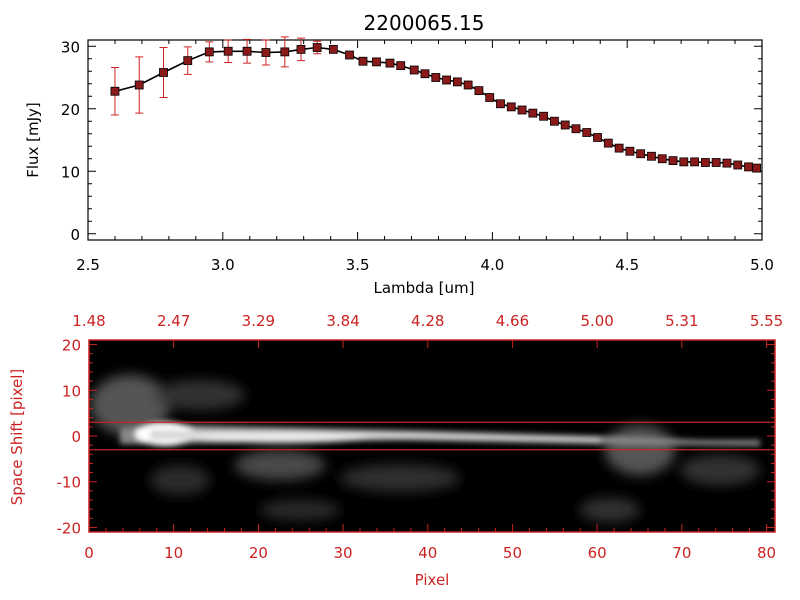  I want to click on chart-title: 2200065.15, so click(424, 23).